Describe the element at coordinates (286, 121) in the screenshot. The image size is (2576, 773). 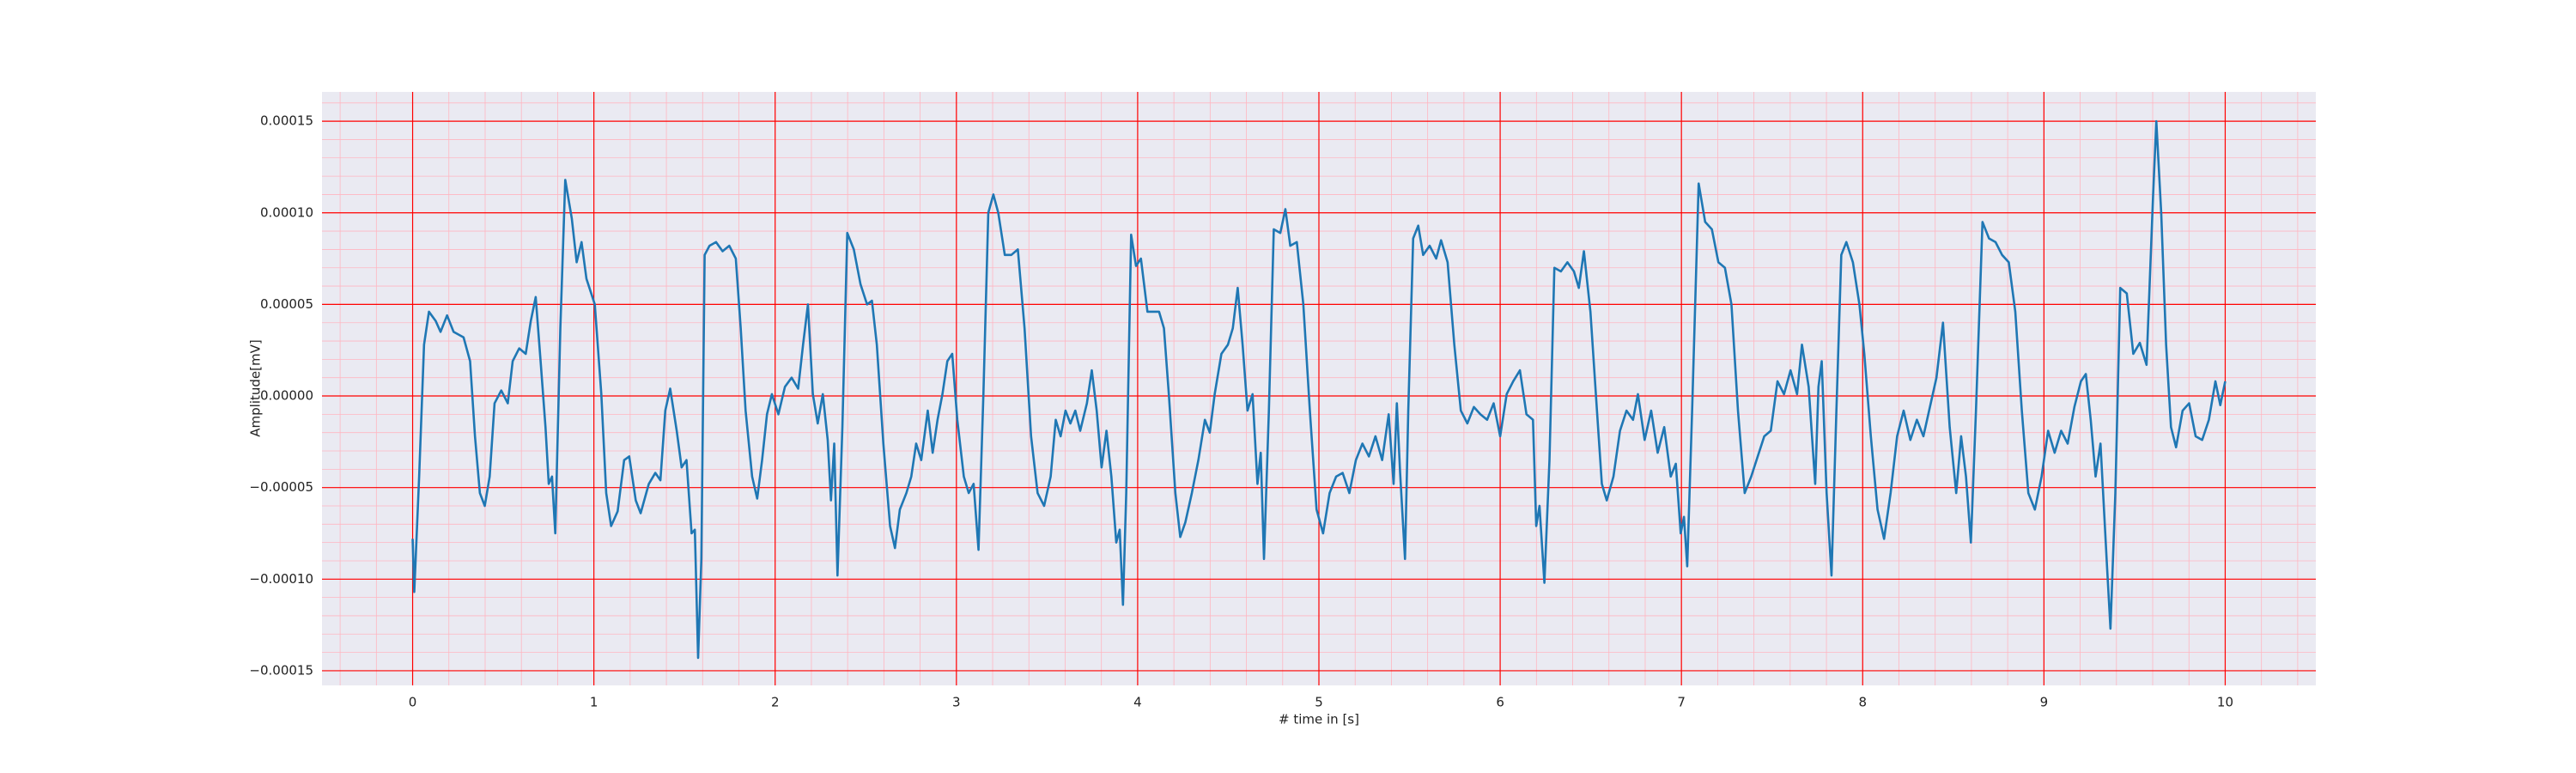
I see `y-tick-label: 0.00015` at that location.